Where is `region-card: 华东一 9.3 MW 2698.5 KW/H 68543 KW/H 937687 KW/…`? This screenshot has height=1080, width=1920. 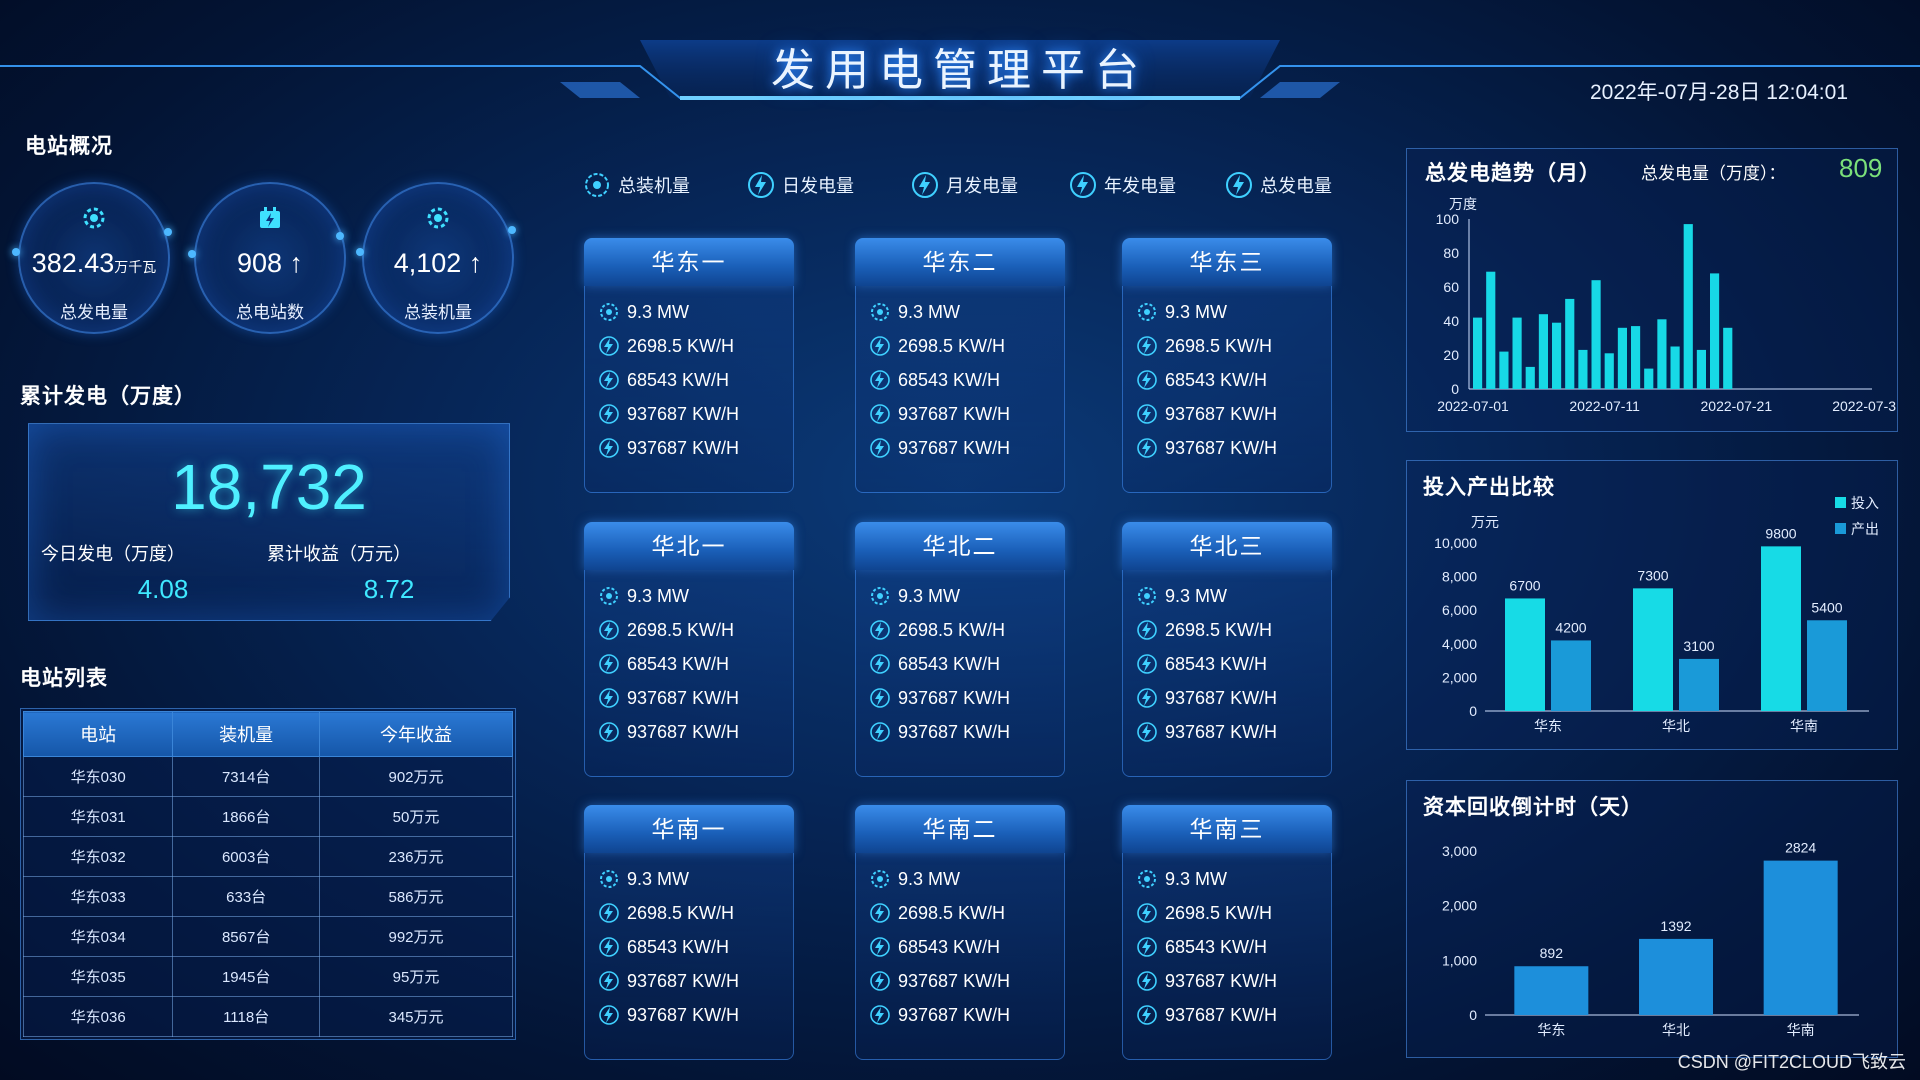
region-card: 华东一 9.3 MW 2698.5 KW/H 68543 KW/H 937687 KW/… is located at coordinates (689, 366).